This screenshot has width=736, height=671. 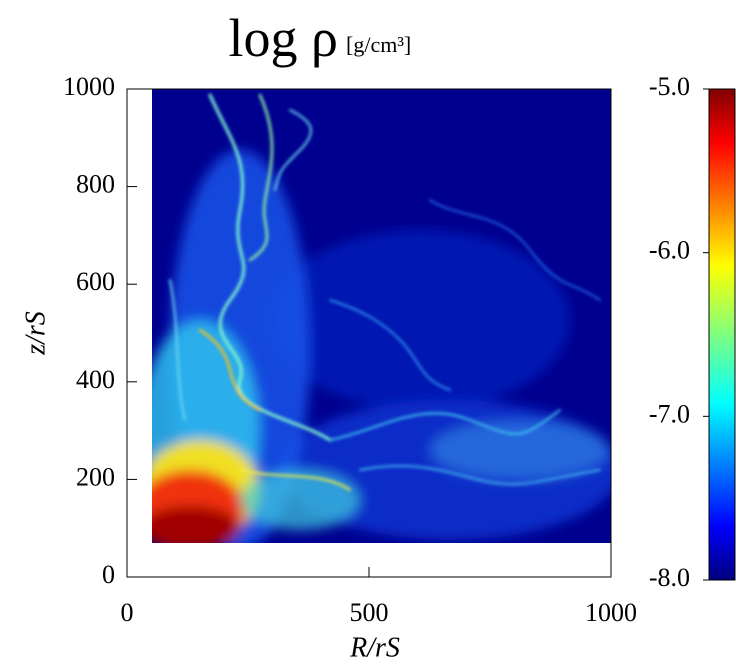 I want to click on y-tick-label: 600, so click(x=95, y=281).